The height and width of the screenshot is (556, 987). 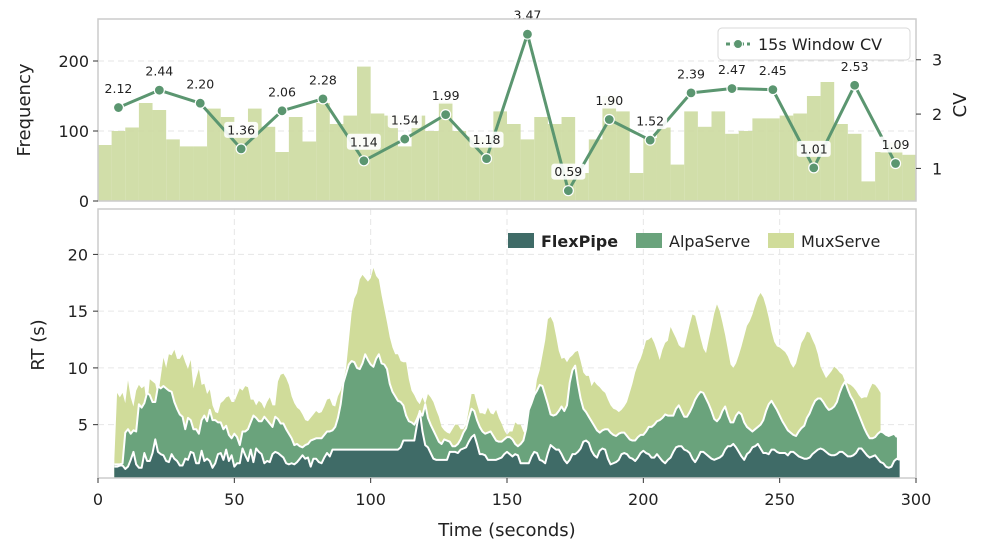 I want to click on cv-label: 0.59, so click(x=568, y=171).